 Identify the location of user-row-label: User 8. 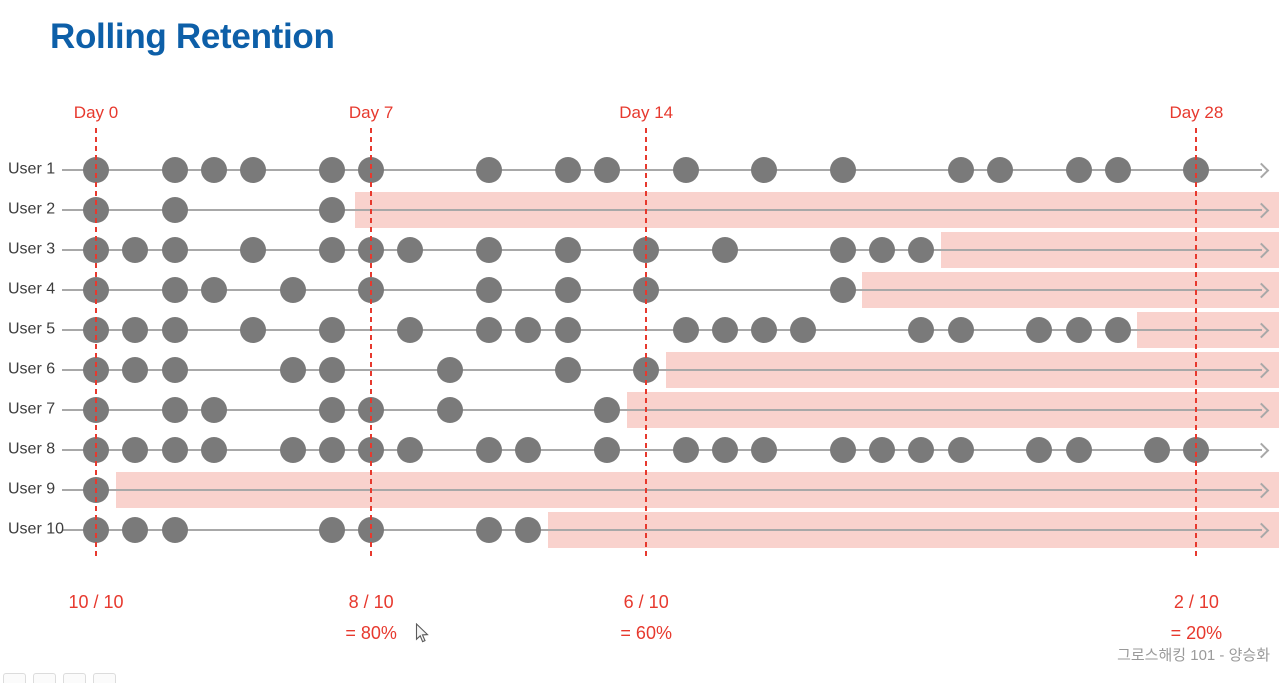
(32, 449).